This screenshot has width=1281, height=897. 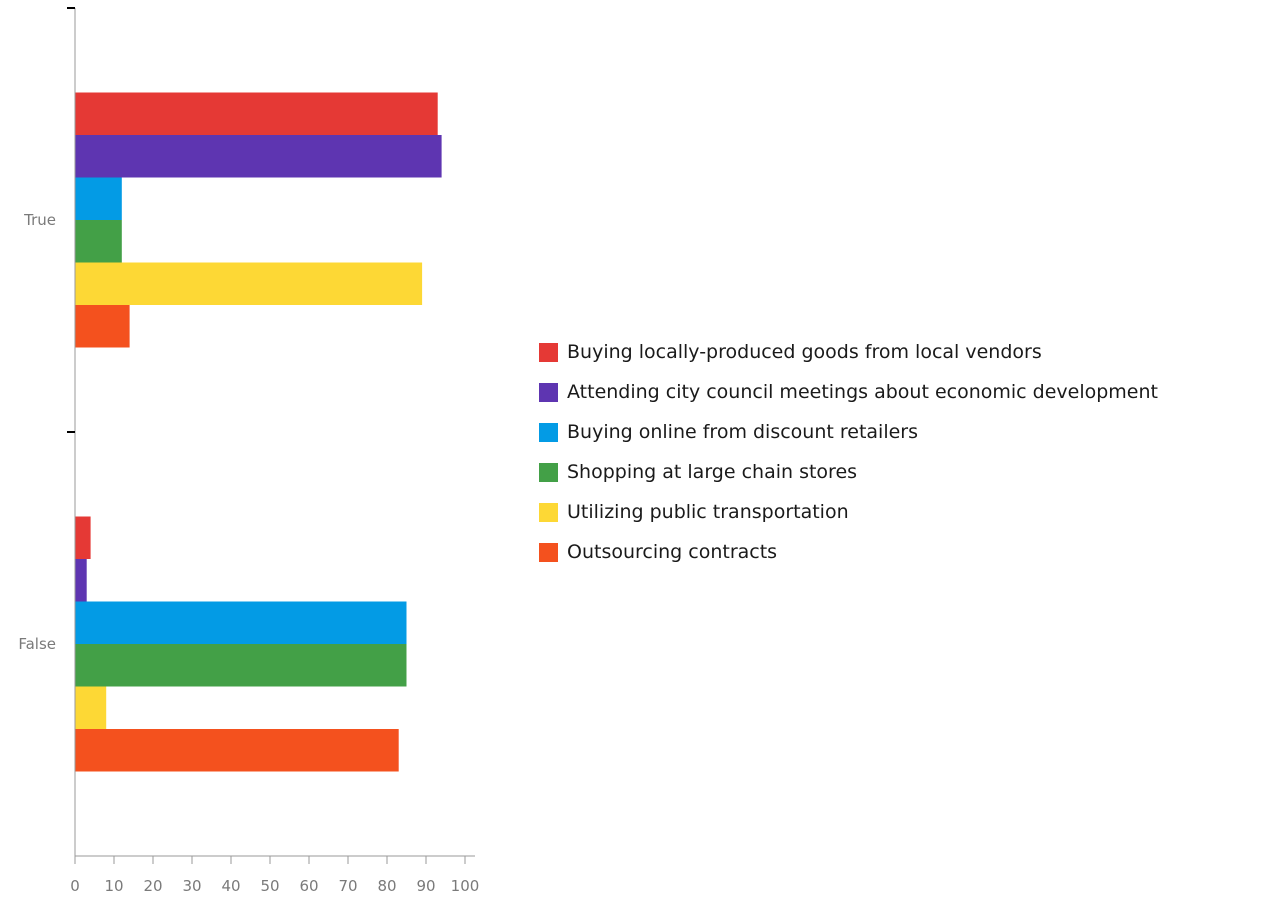 What do you see at coordinates (672, 552) in the screenshot?
I see `legend-label: Outsourcing contracts` at bounding box center [672, 552].